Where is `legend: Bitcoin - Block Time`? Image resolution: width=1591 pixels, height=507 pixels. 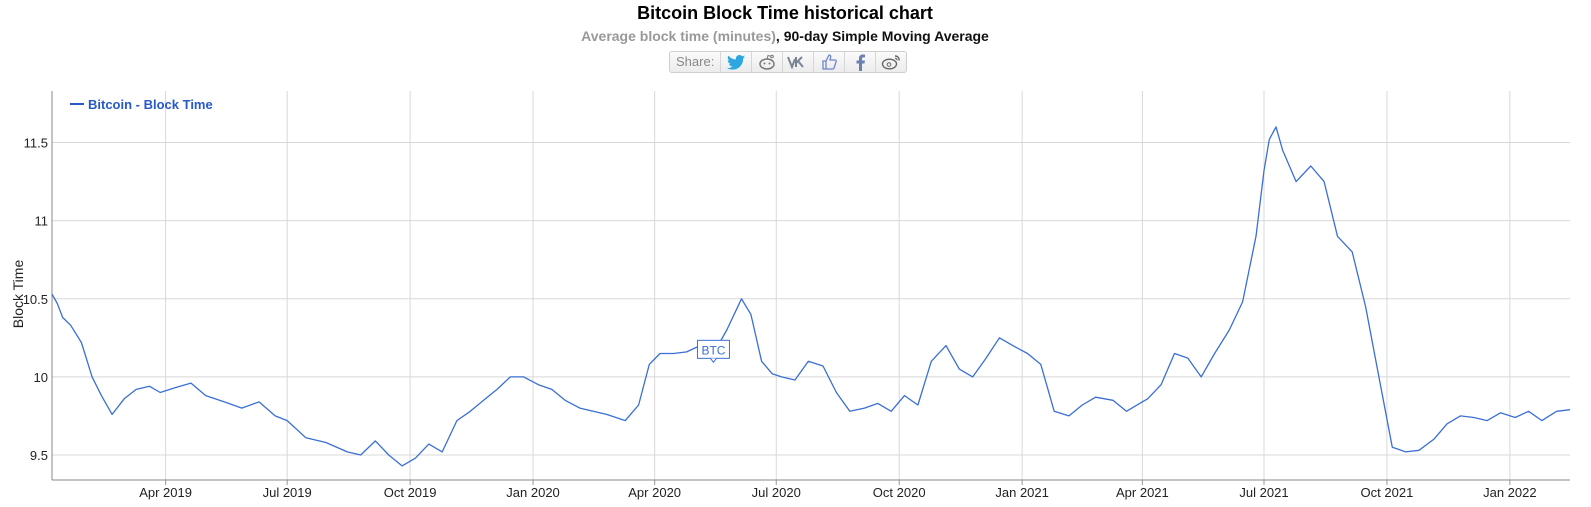 legend: Bitcoin - Block Time is located at coordinates (141, 104).